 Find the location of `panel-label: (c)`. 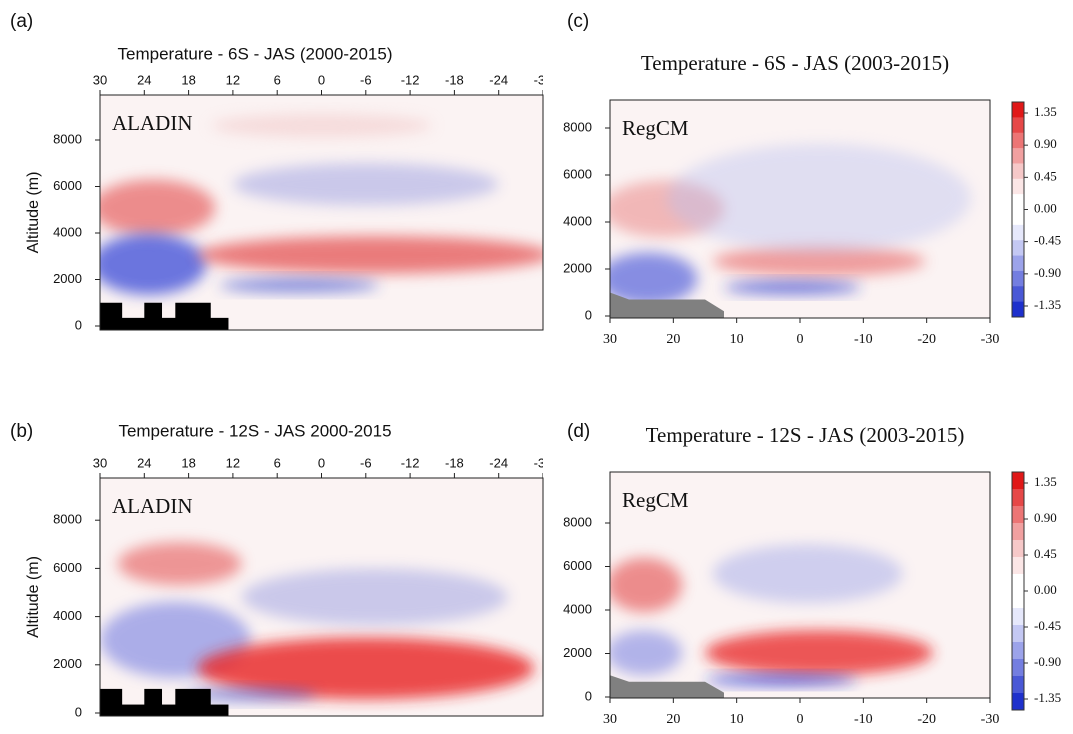

panel-label: (c) is located at coordinates (578, 21).